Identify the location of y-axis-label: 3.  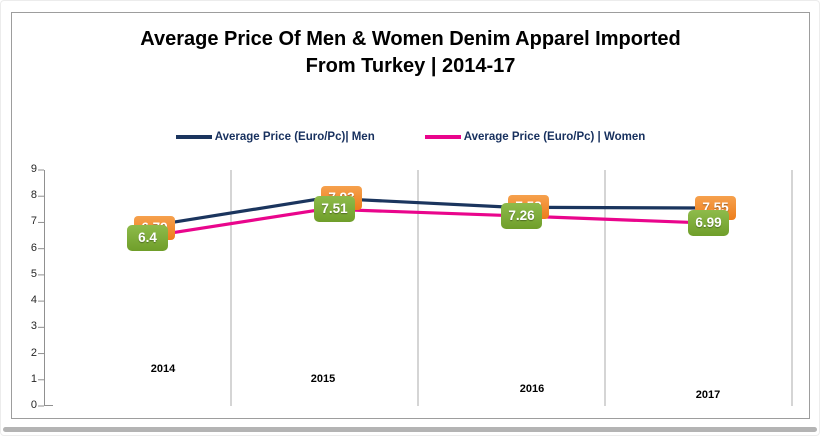
(33, 326).